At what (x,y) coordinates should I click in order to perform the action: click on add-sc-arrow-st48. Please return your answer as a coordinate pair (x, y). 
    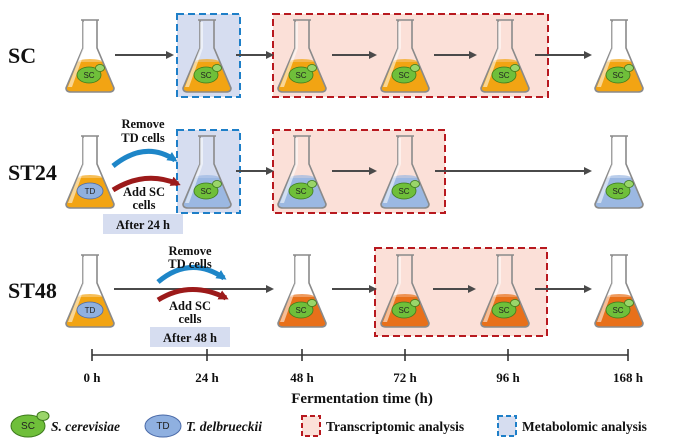
    Looking at the image, I should click on (192, 295).